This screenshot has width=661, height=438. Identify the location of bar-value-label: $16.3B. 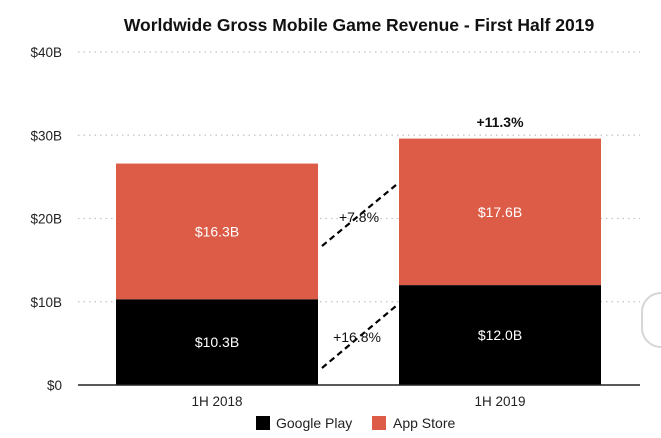
(217, 231).